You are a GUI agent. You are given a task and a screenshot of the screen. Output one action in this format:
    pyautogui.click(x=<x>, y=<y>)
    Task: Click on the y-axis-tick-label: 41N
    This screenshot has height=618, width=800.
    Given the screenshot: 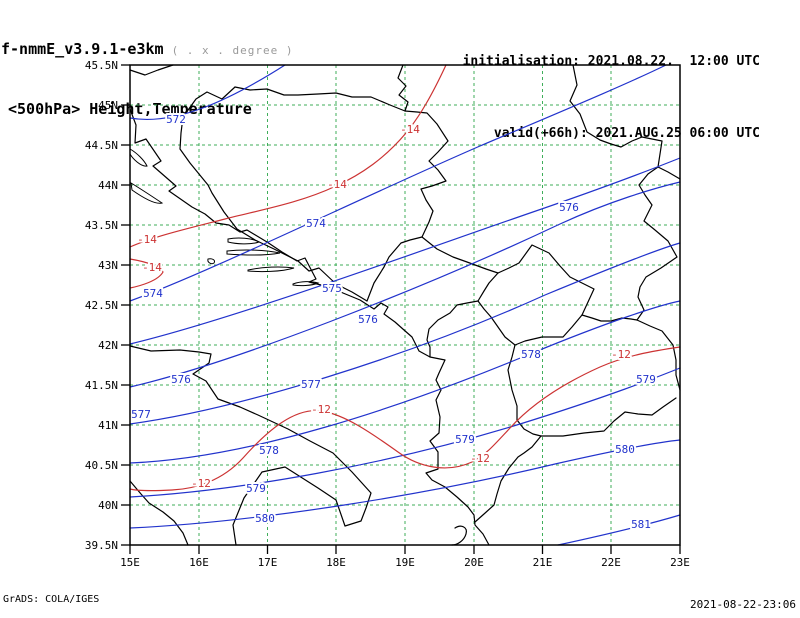 What is the action you would take?
    pyautogui.click(x=108, y=425)
    